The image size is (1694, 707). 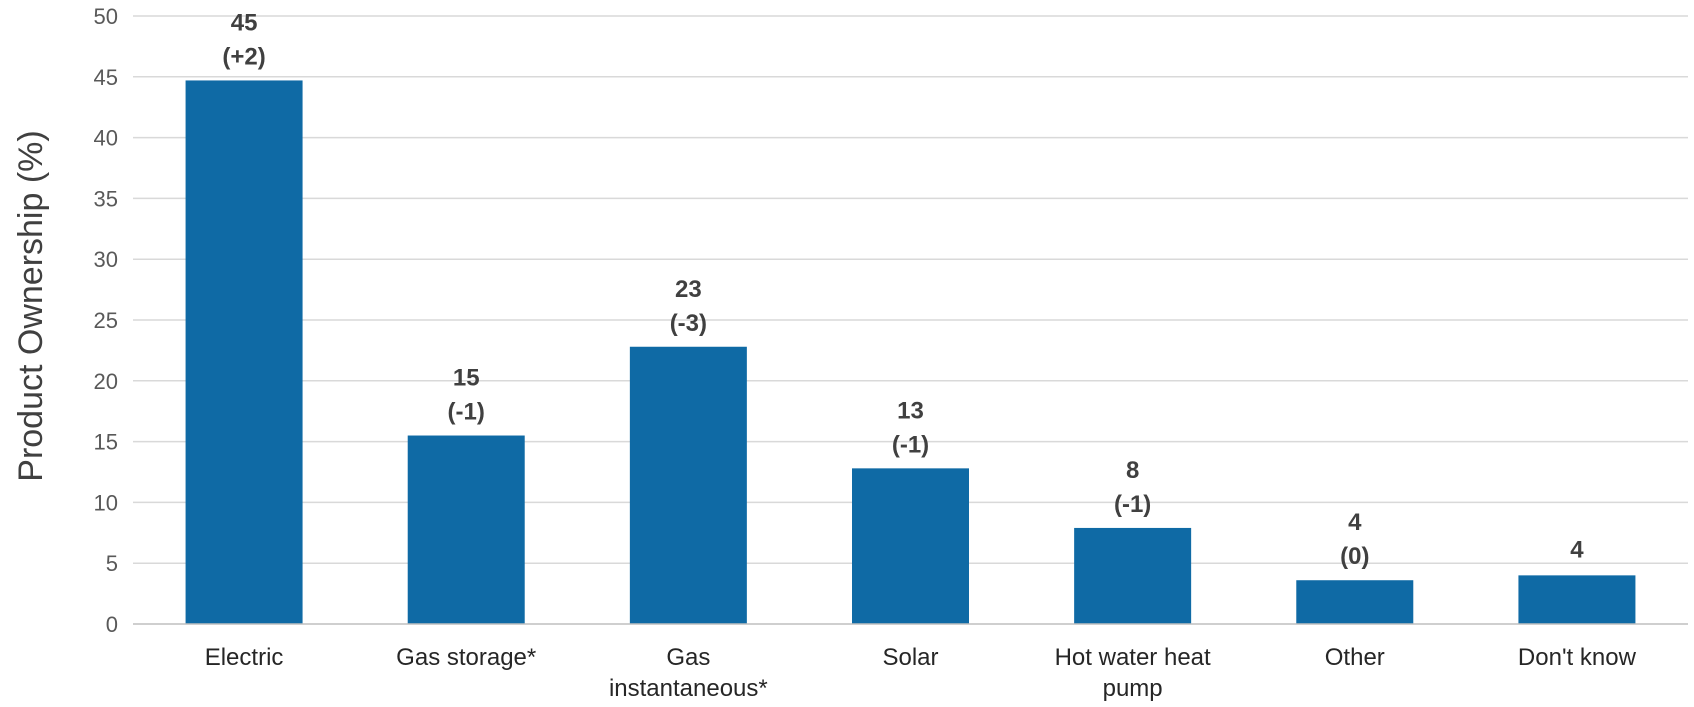 What do you see at coordinates (106, 502) in the screenshot?
I see `y-tick-label: 10` at bounding box center [106, 502].